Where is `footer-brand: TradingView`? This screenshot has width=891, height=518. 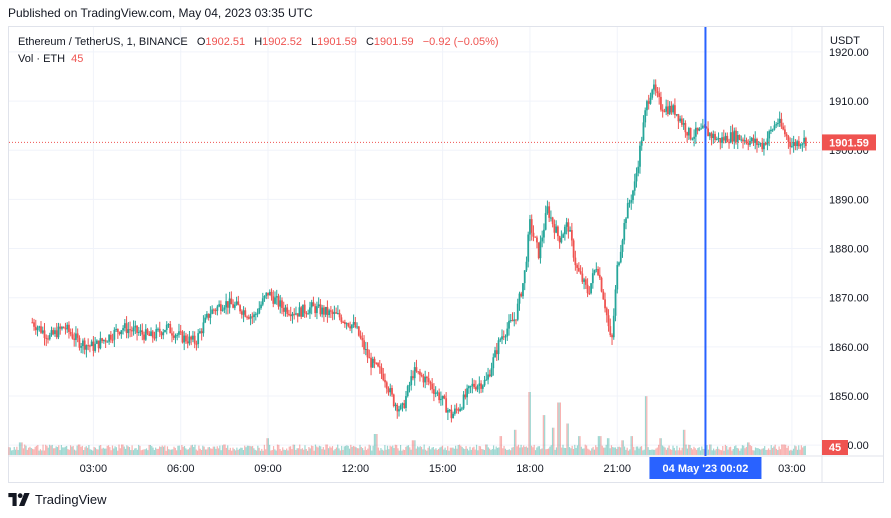
footer-brand: TradingView is located at coordinates (71, 499).